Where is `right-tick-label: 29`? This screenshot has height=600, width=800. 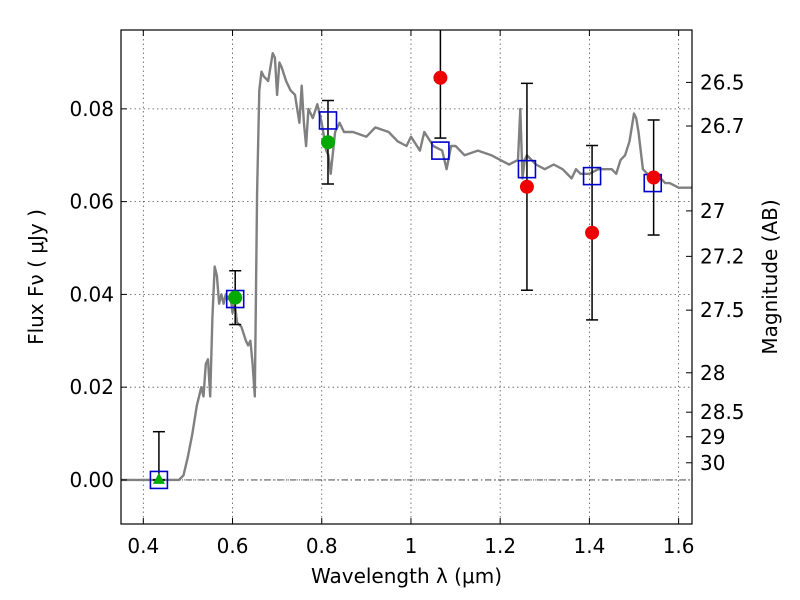 right-tick-label: 29 is located at coordinates (712, 437).